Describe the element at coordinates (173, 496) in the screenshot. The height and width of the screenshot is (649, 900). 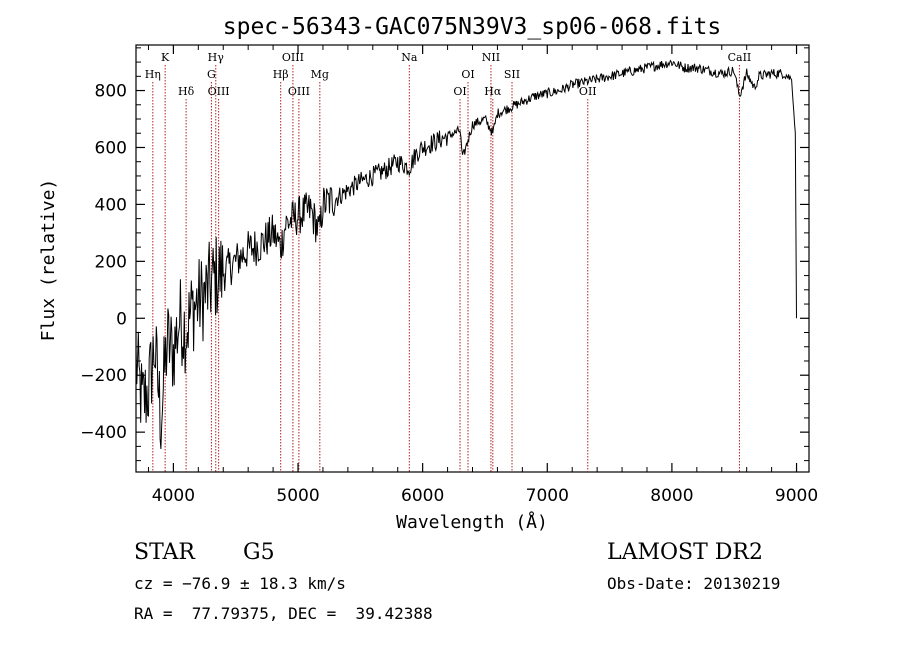
I see `x-tick-label: 4000` at that location.